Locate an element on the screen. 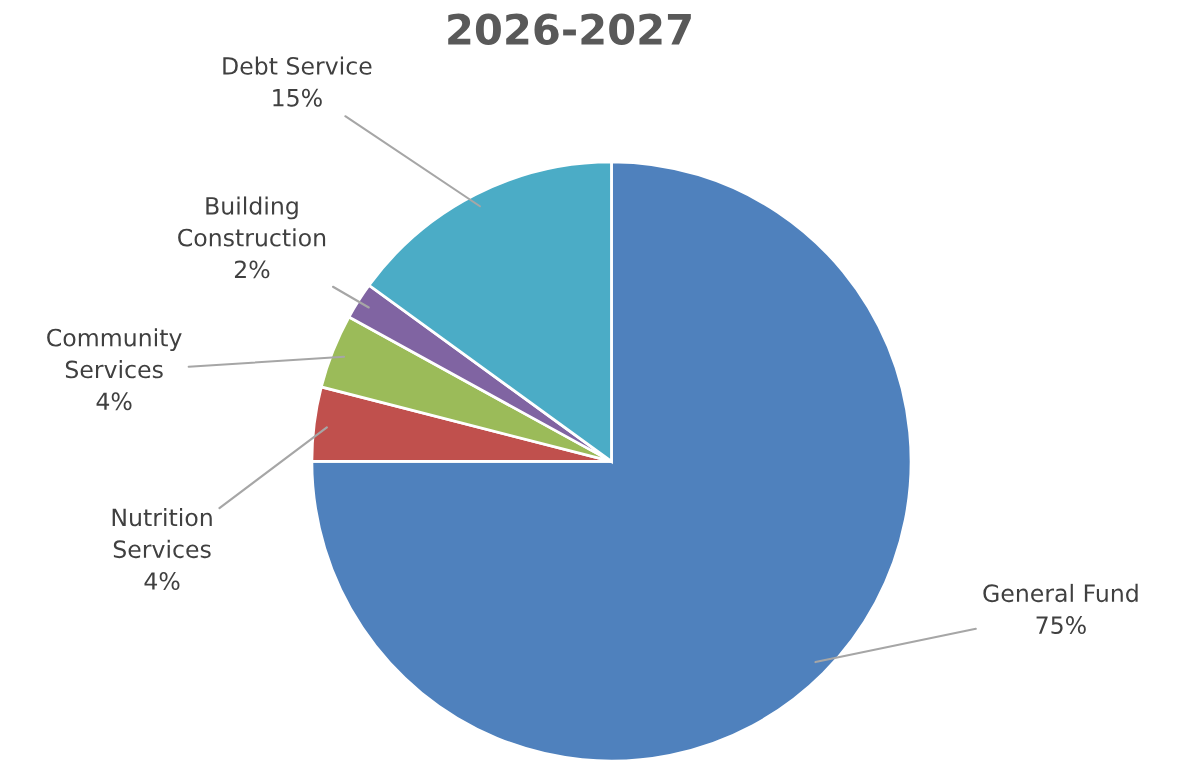  slice-label: Debt Service is located at coordinates (297, 65).